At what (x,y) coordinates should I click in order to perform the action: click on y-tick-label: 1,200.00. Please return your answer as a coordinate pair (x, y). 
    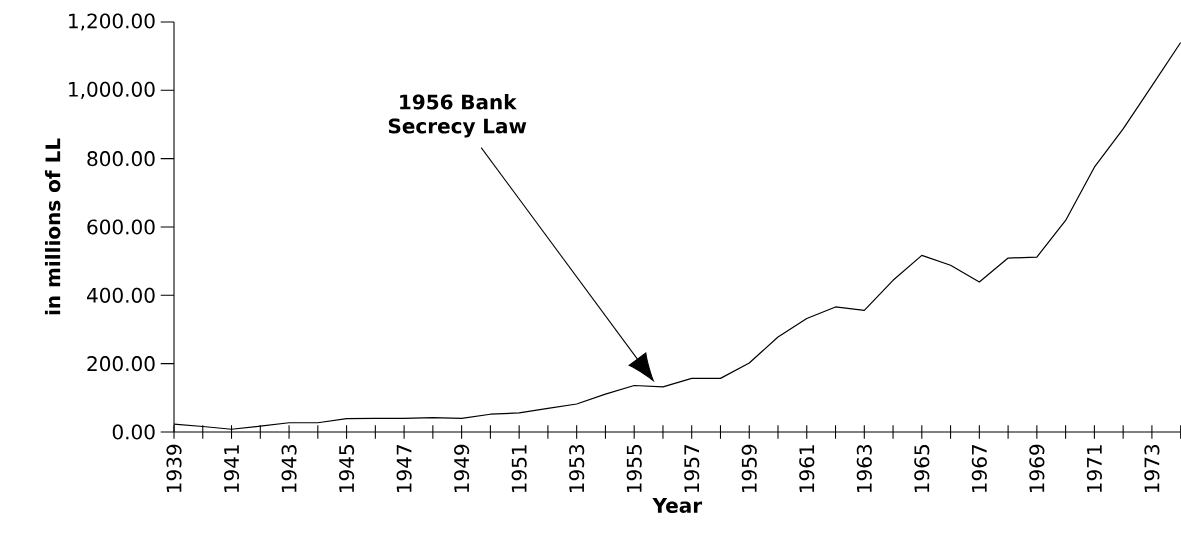
    Looking at the image, I should click on (112, 22).